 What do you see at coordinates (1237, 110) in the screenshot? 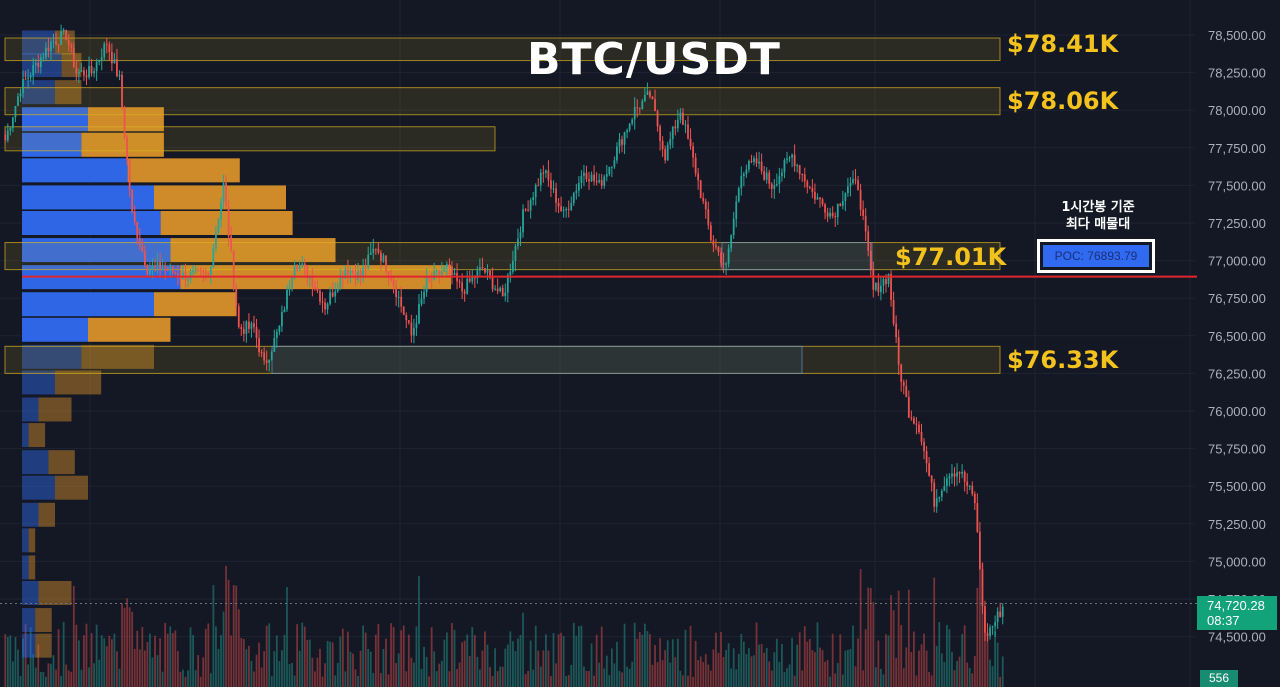
I see `price-tick-label: 78,000.00` at bounding box center [1237, 110].